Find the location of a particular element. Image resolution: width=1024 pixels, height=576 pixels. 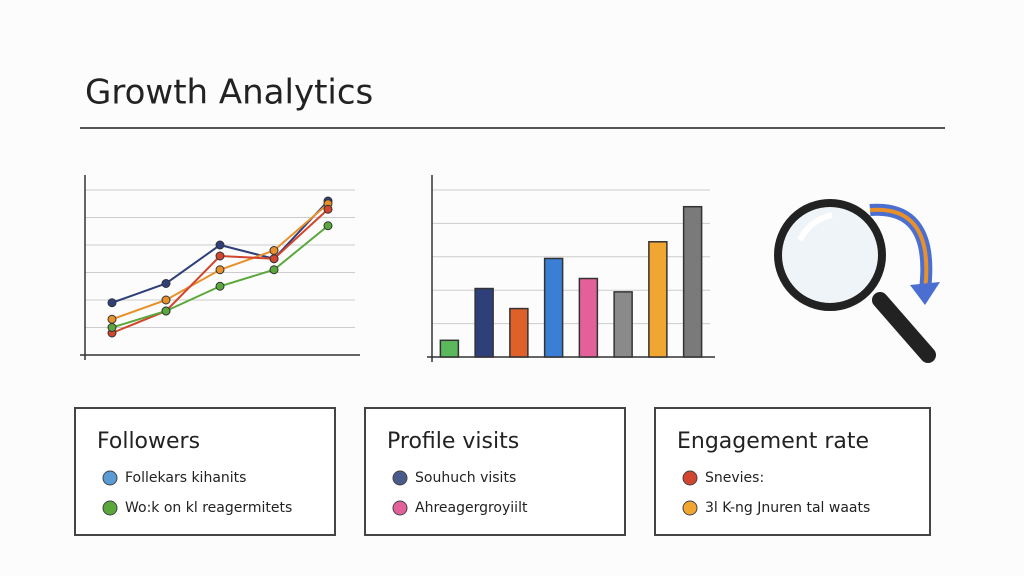

item-text: 3l K-ng Jnuren tal waats is located at coordinates (787, 508).